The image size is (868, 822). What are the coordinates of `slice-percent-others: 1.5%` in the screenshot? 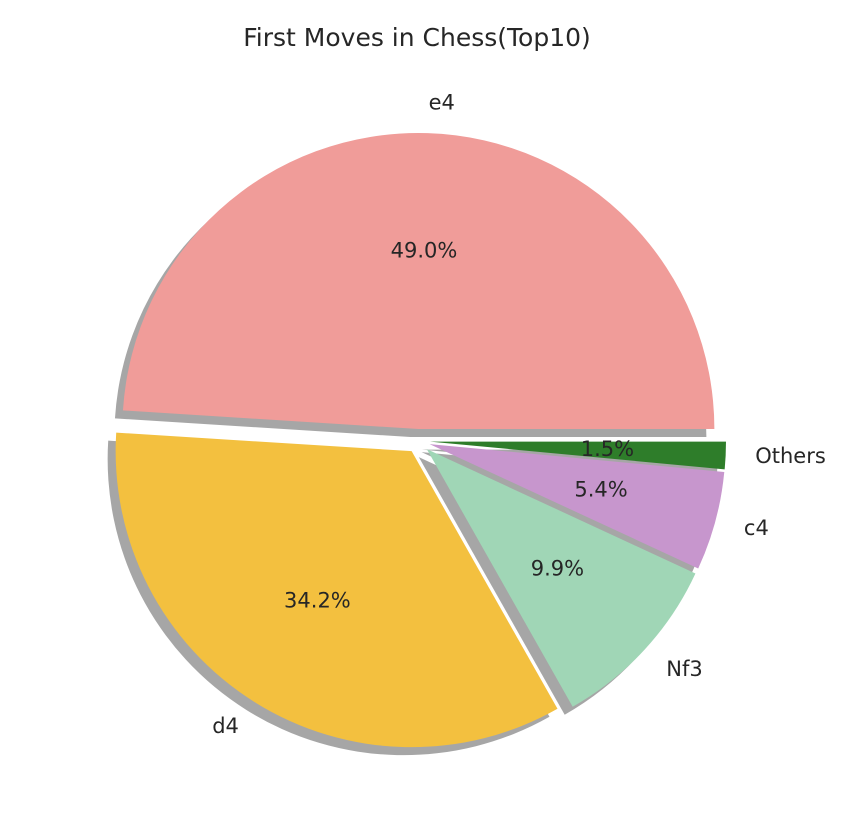 It's located at (607, 449).